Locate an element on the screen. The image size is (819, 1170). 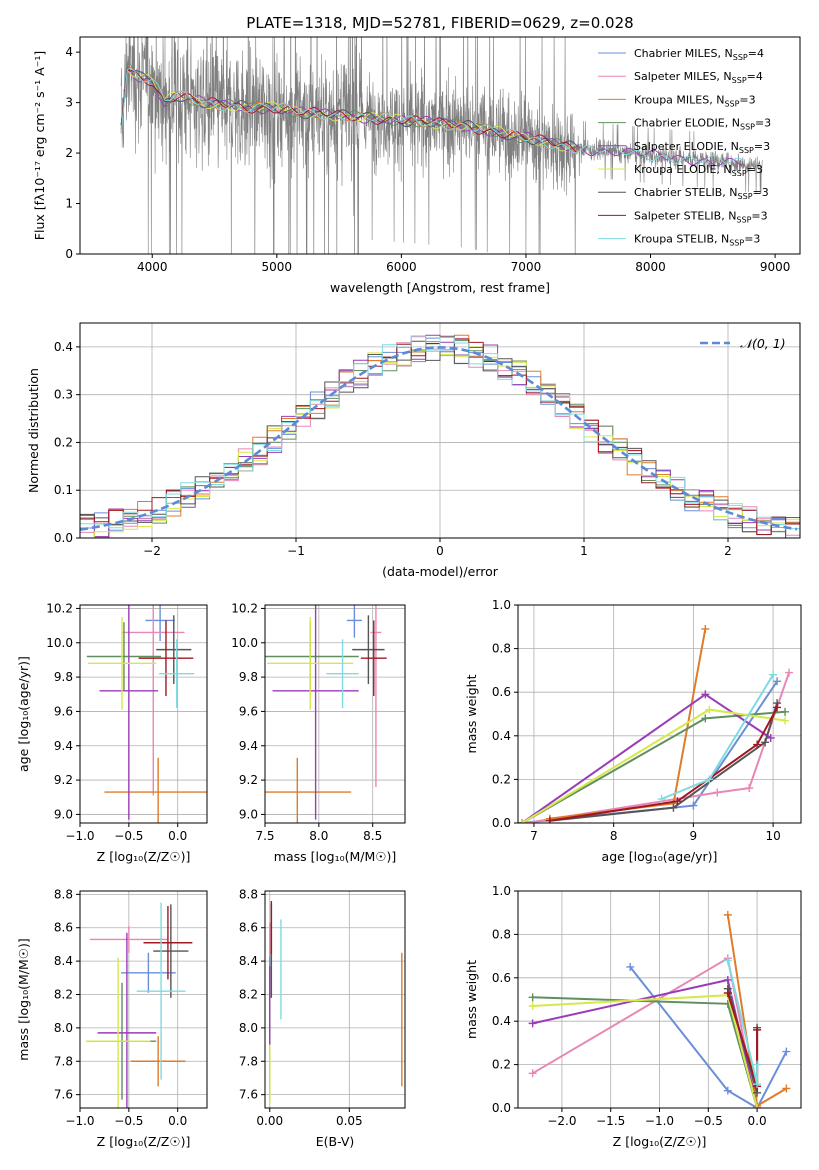
y-tick-label: 7.8 is located at coordinates (248, 1061).